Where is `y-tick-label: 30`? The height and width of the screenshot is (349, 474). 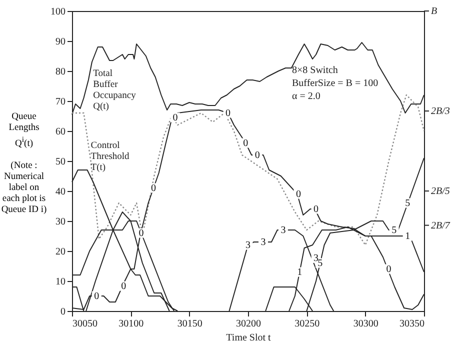
y-tick-label: 30 is located at coordinates (61, 222).